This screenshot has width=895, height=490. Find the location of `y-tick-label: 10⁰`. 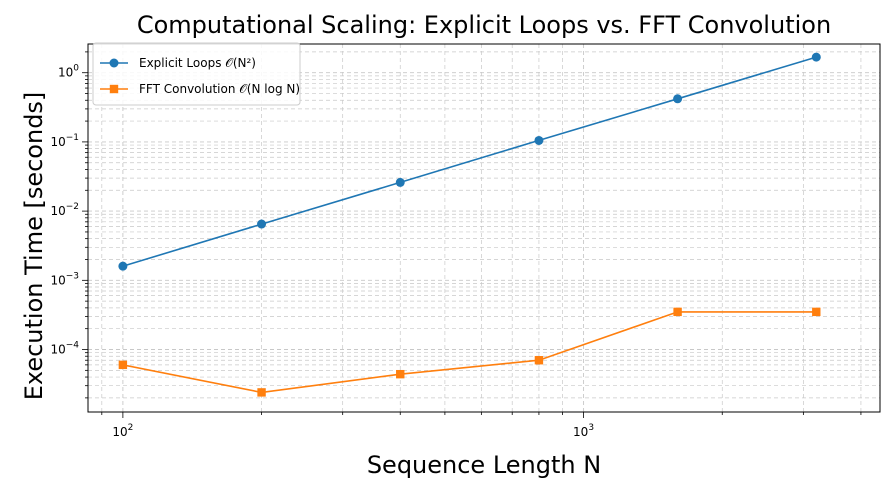

y-tick-label: 10⁰ is located at coordinates (68, 72).